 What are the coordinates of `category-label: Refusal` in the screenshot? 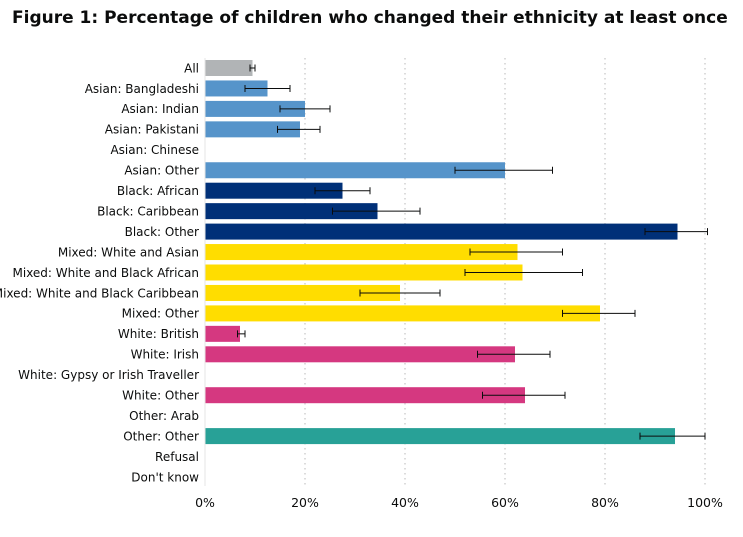 It's located at (177, 457).